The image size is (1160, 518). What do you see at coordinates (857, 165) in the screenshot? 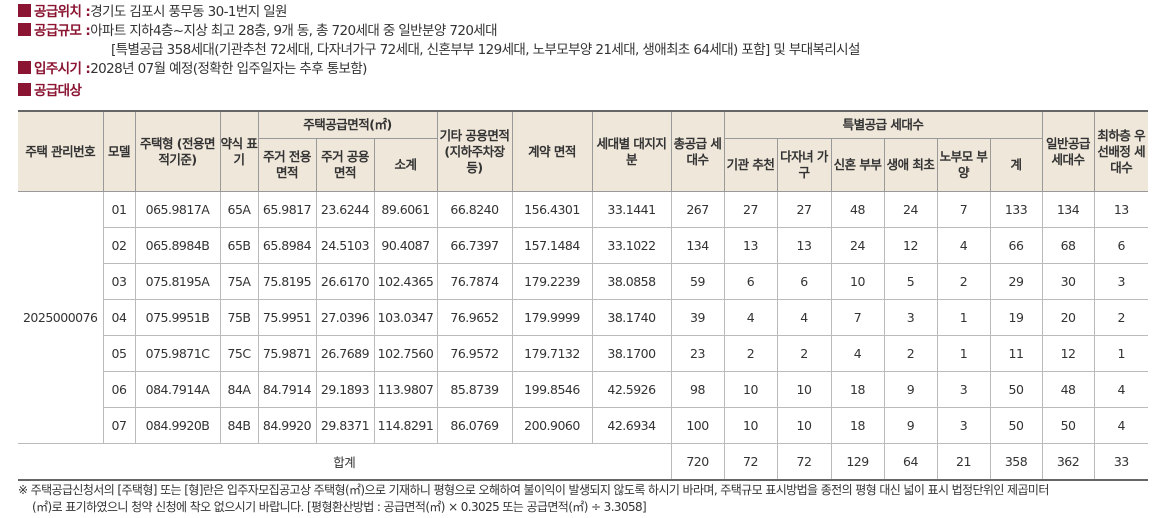
I see `header-newlywed: 신혼 부부` at bounding box center [857, 165].